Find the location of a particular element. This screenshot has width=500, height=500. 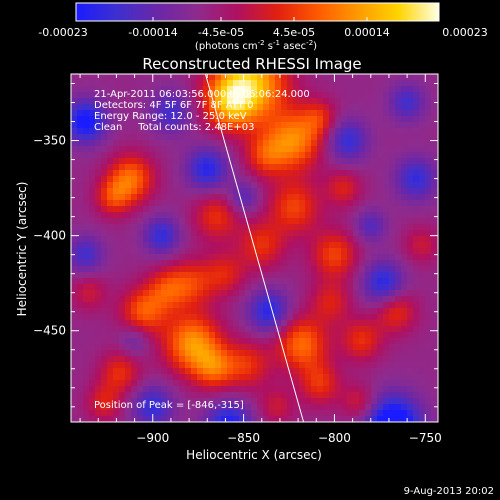

y-tick-label: −400 is located at coordinates (49, 236).